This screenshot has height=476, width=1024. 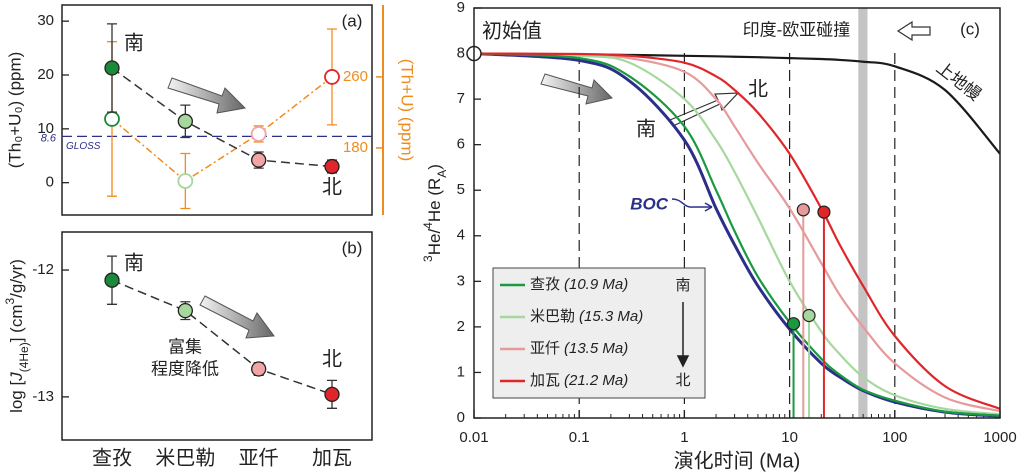 I want to click on note: 富集, so click(x=185, y=346).